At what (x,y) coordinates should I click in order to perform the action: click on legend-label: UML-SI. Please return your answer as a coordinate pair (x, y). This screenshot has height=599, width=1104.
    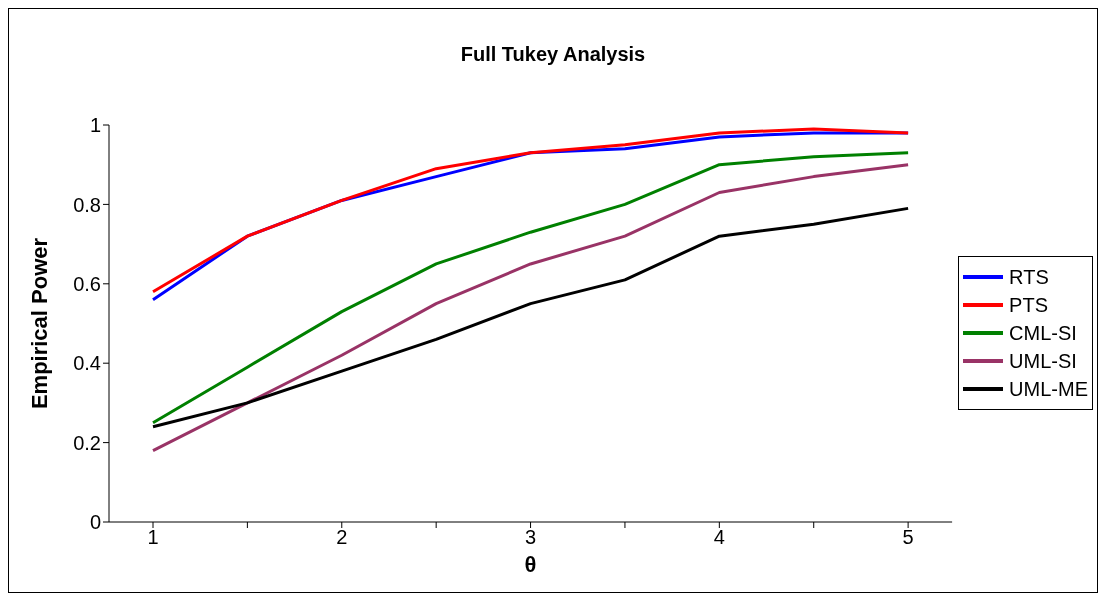
    Looking at the image, I should click on (1043, 361).